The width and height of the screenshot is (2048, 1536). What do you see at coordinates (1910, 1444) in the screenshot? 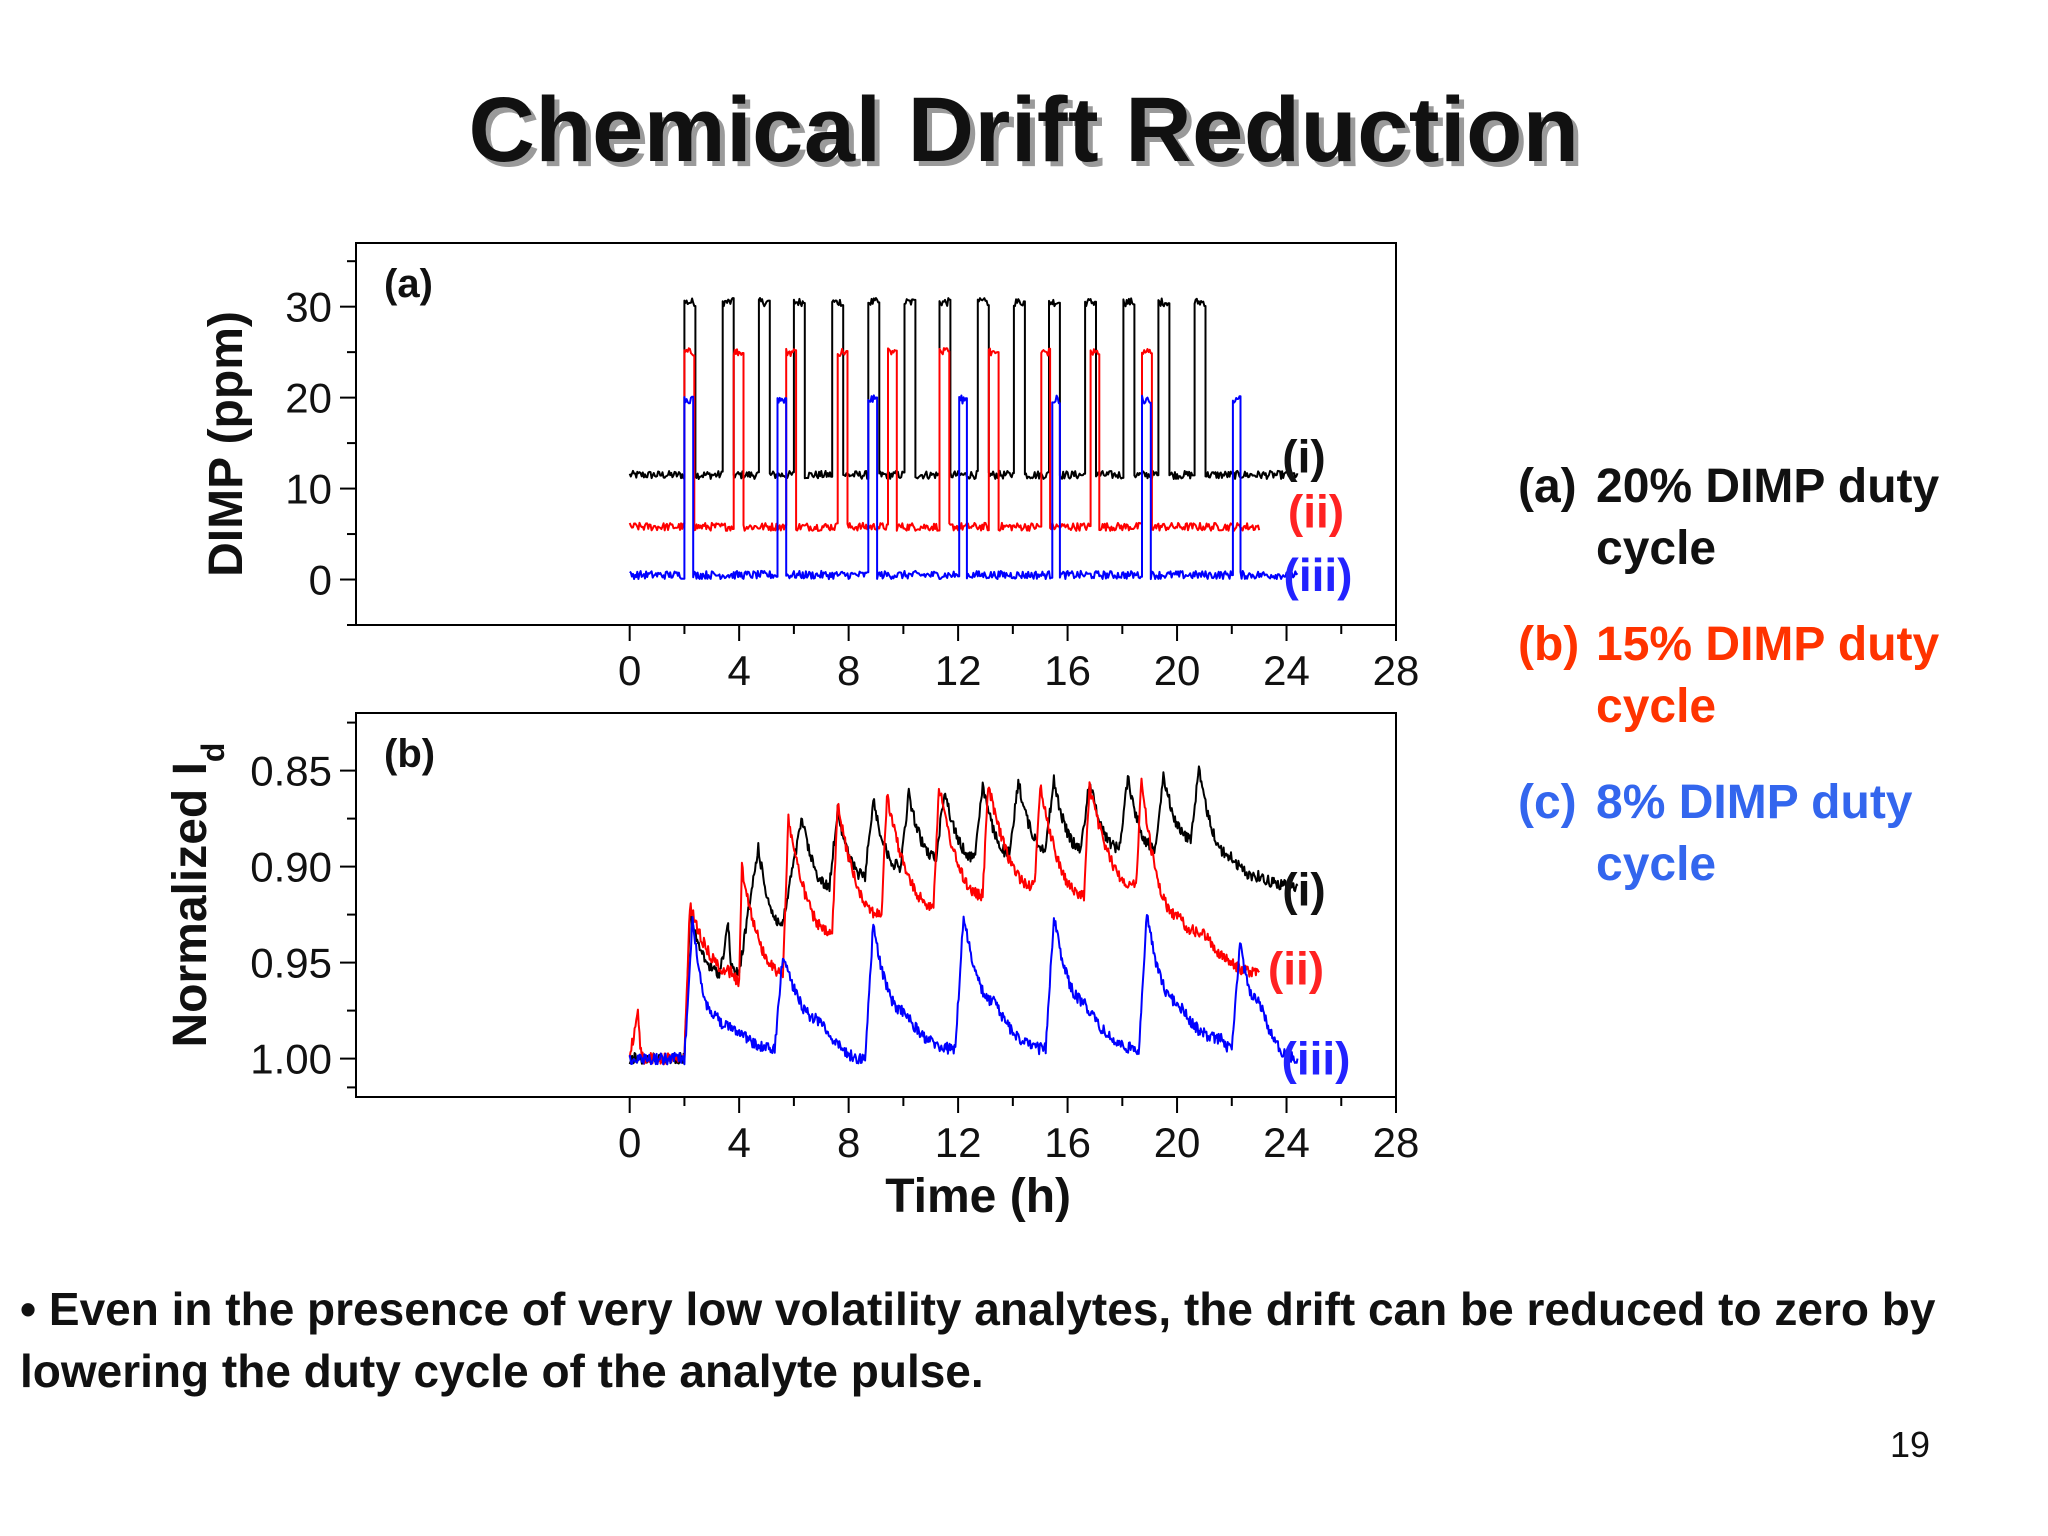
I see `page-number: 19` at bounding box center [1910, 1444].